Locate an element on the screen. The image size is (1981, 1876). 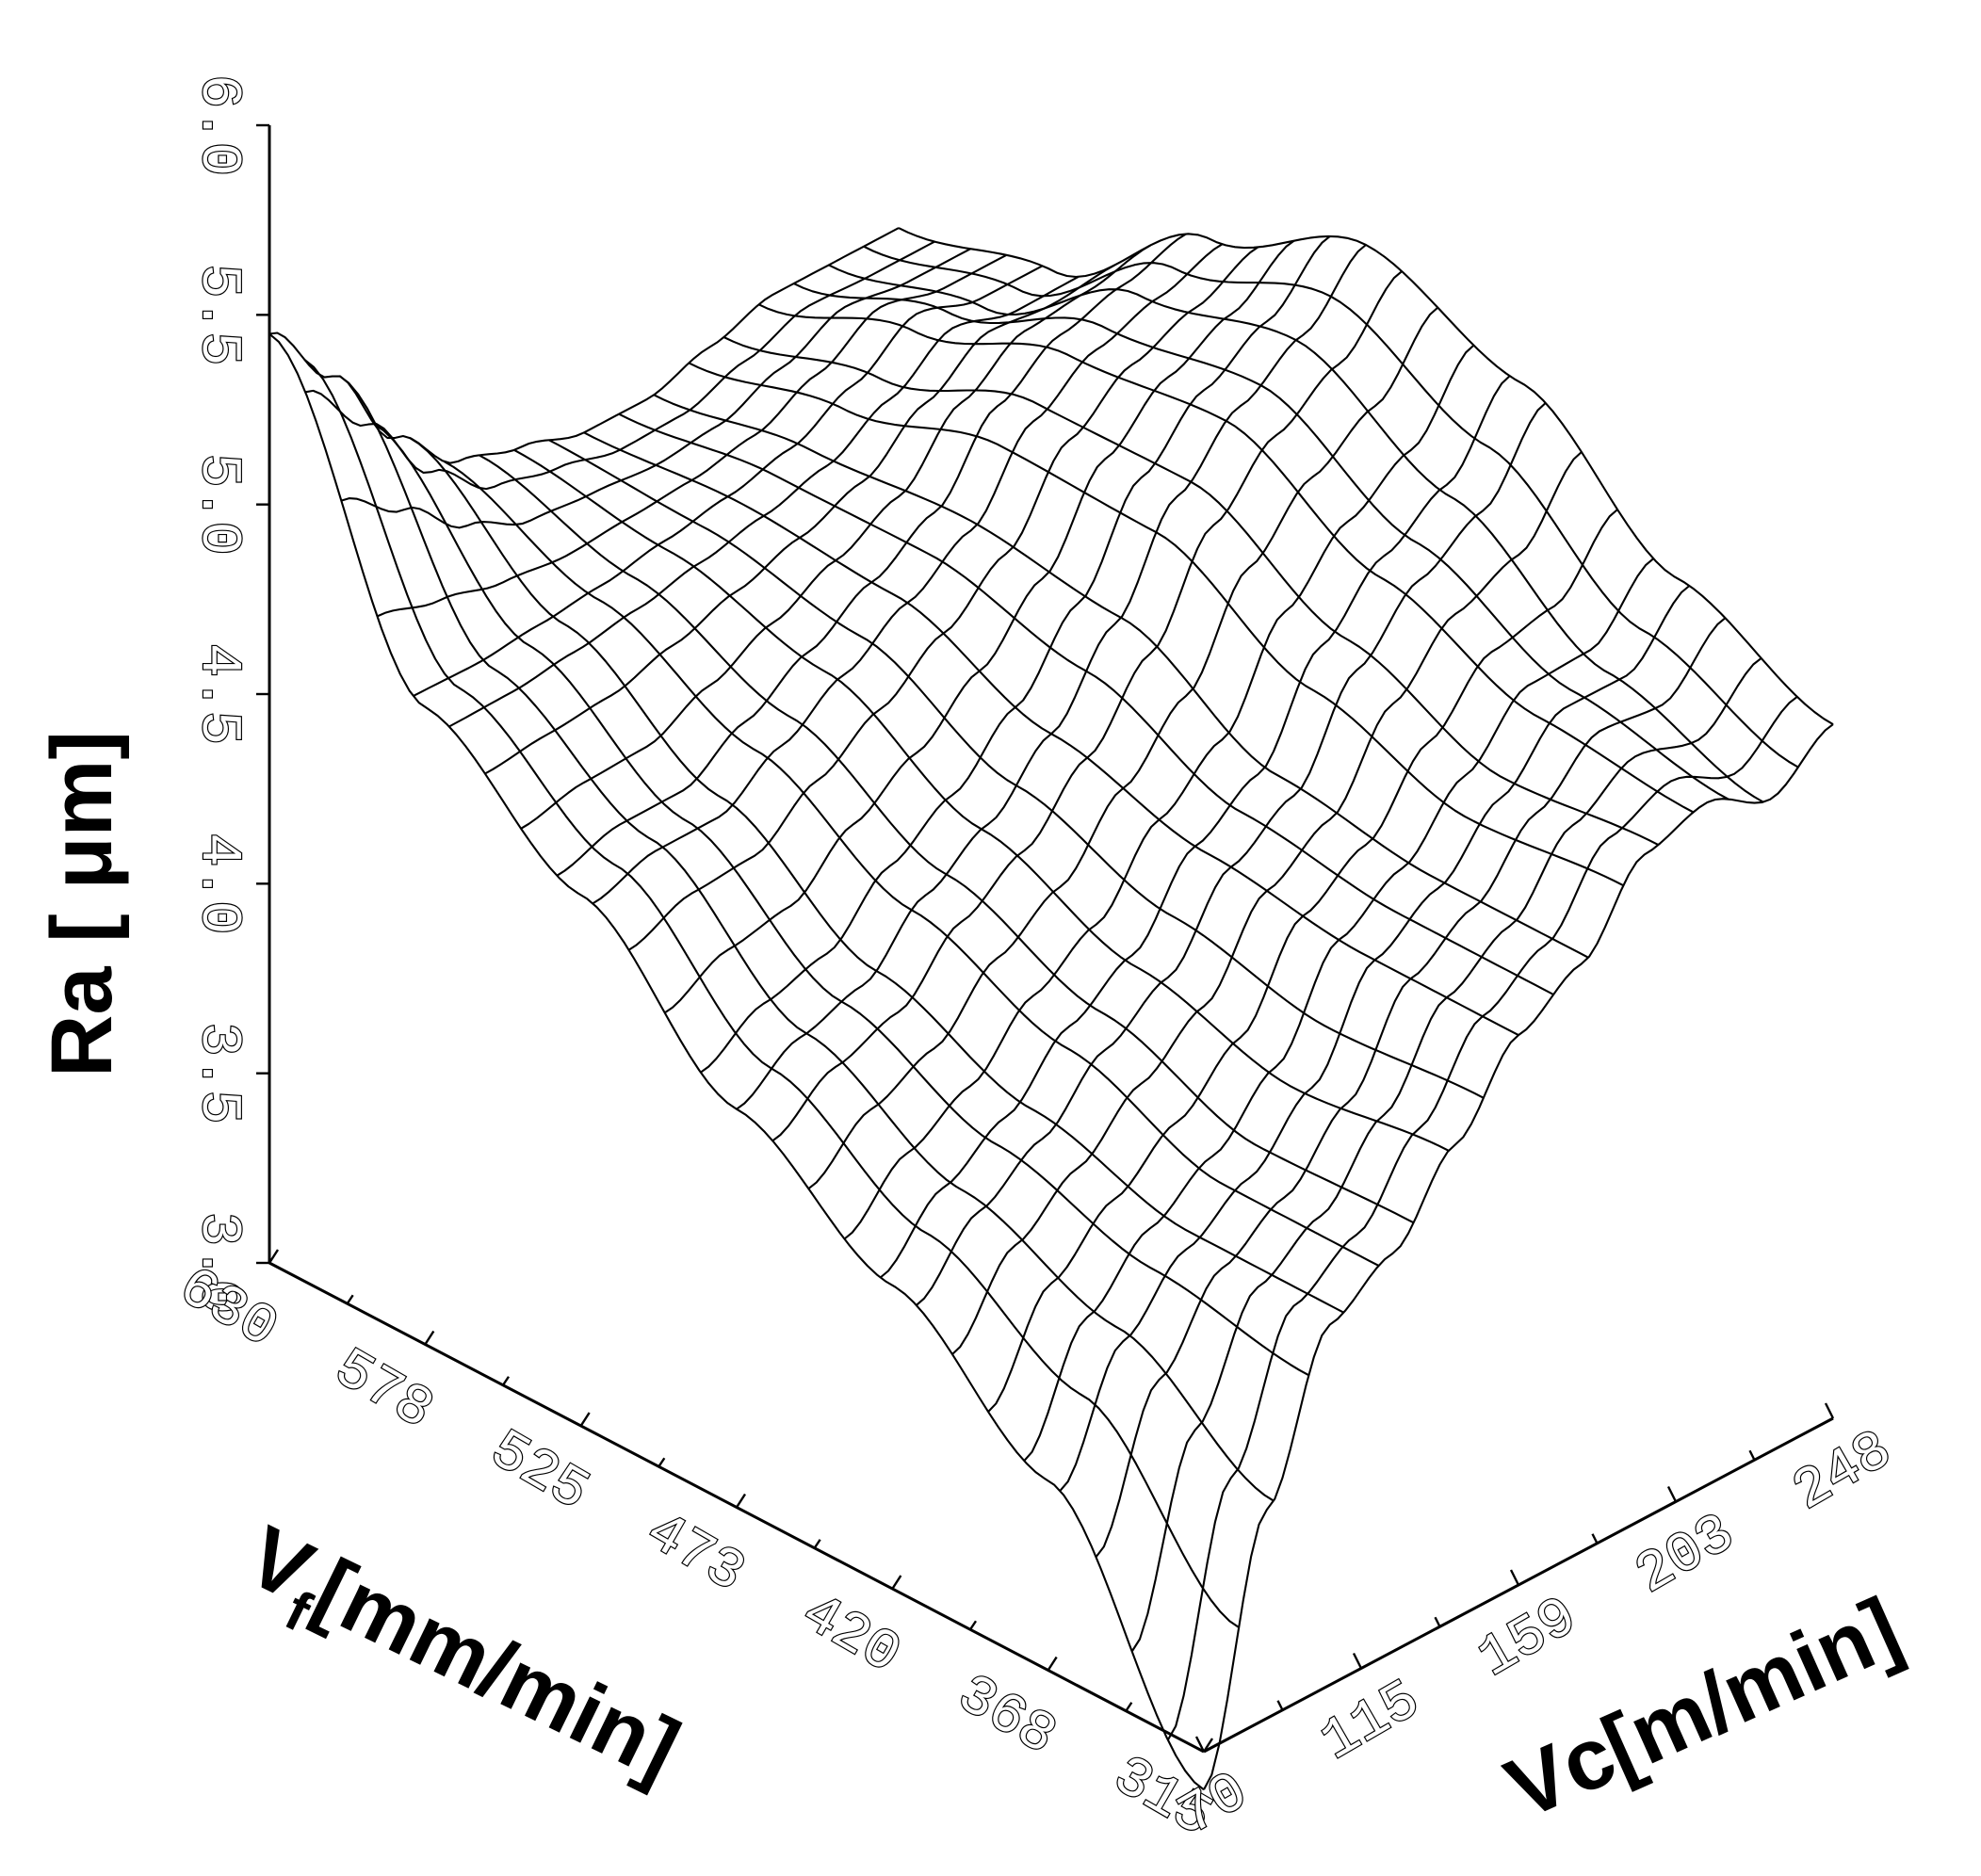
vf-tick-label: 525 is located at coordinates (539, 1472).